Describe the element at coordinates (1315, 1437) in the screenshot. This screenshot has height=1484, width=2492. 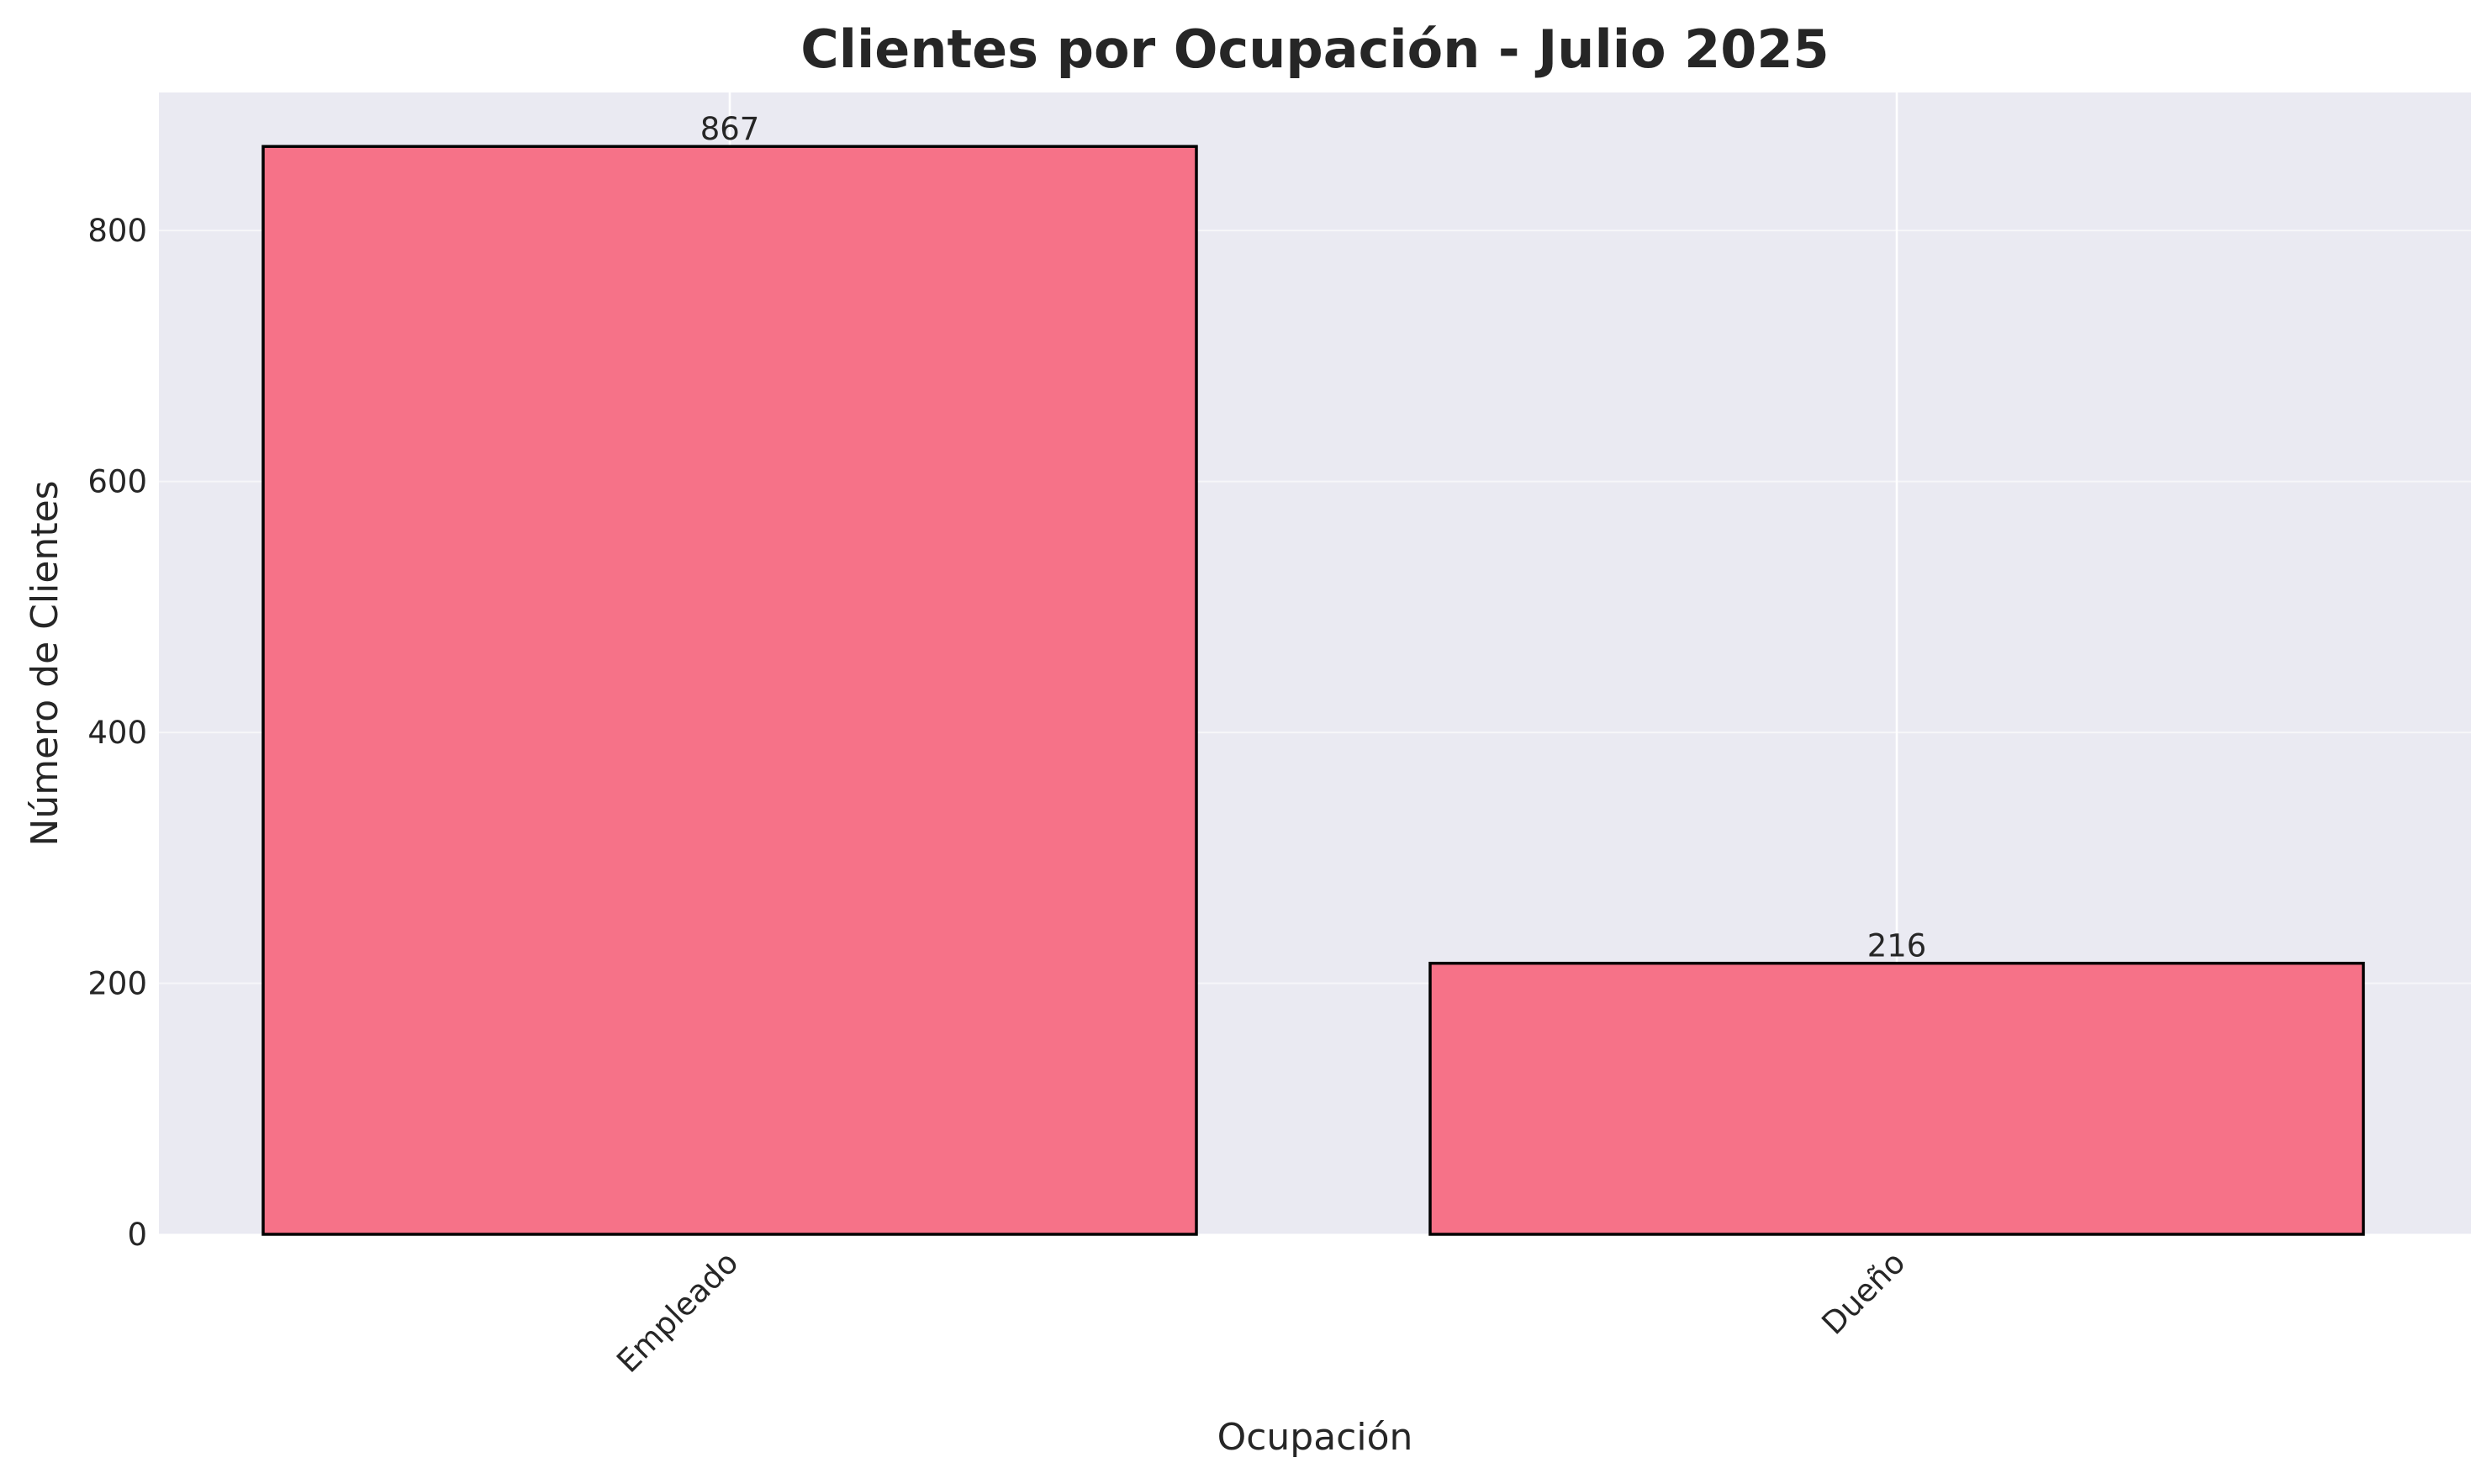
I see `x-axis-label: Ocupación` at that location.